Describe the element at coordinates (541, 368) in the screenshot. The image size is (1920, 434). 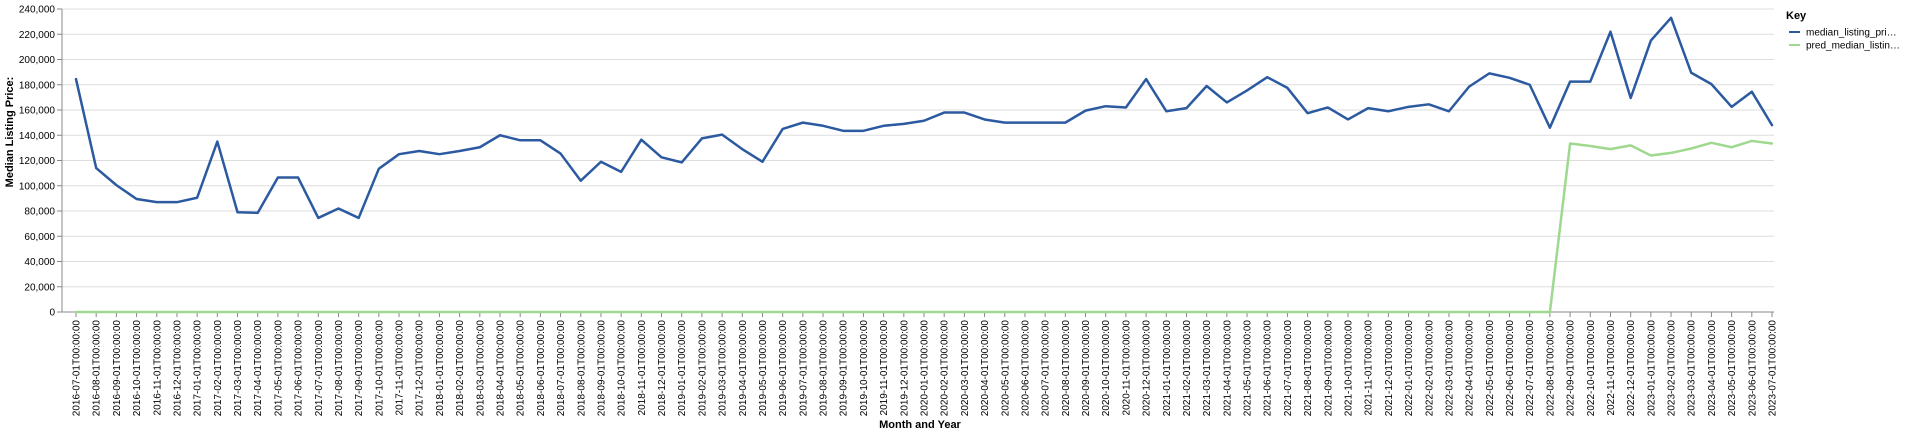
I see `x-tick-label: 2018-06-01T00:00:00` at that location.